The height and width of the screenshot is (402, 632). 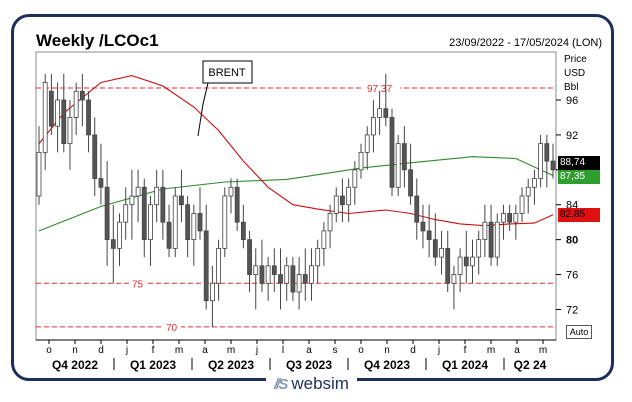 What do you see at coordinates (203, 109) in the screenshot?
I see `annotation-pointer` at bounding box center [203, 109].